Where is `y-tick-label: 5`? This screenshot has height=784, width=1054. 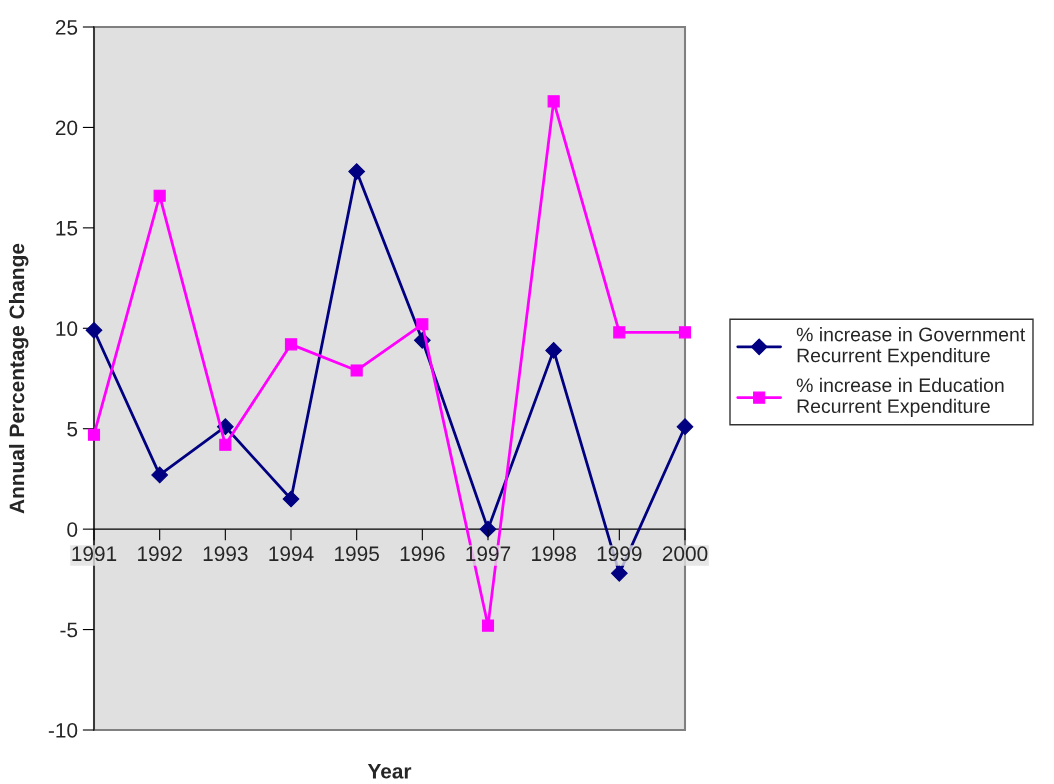 y-tick-label: 5 is located at coordinates (72, 429).